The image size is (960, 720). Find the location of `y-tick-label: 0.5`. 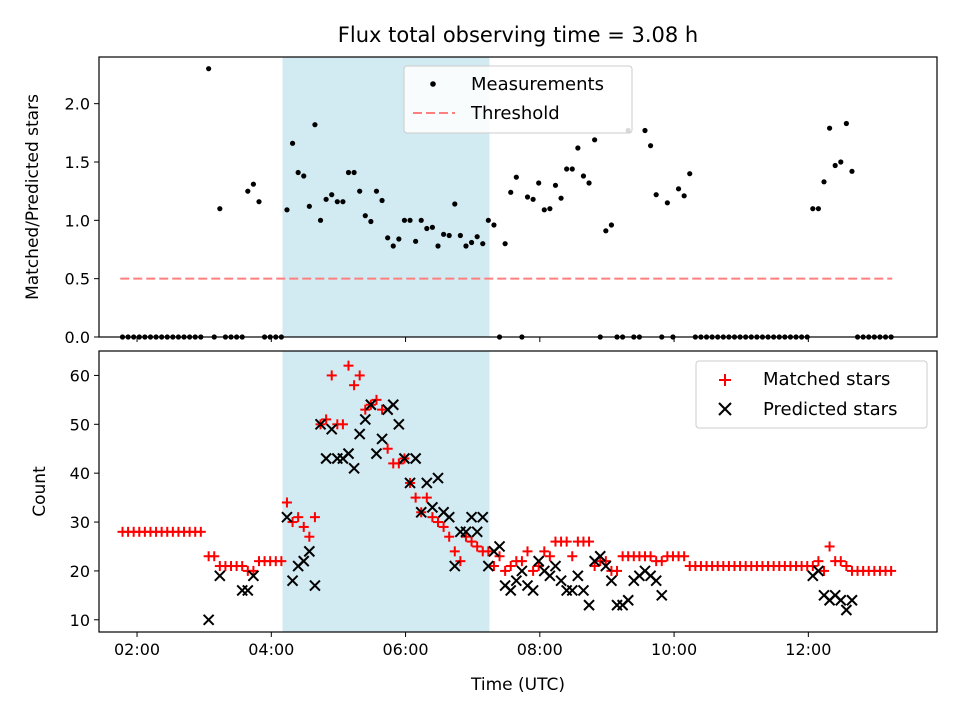

y-tick-label: 0.5 is located at coordinates (77, 279).